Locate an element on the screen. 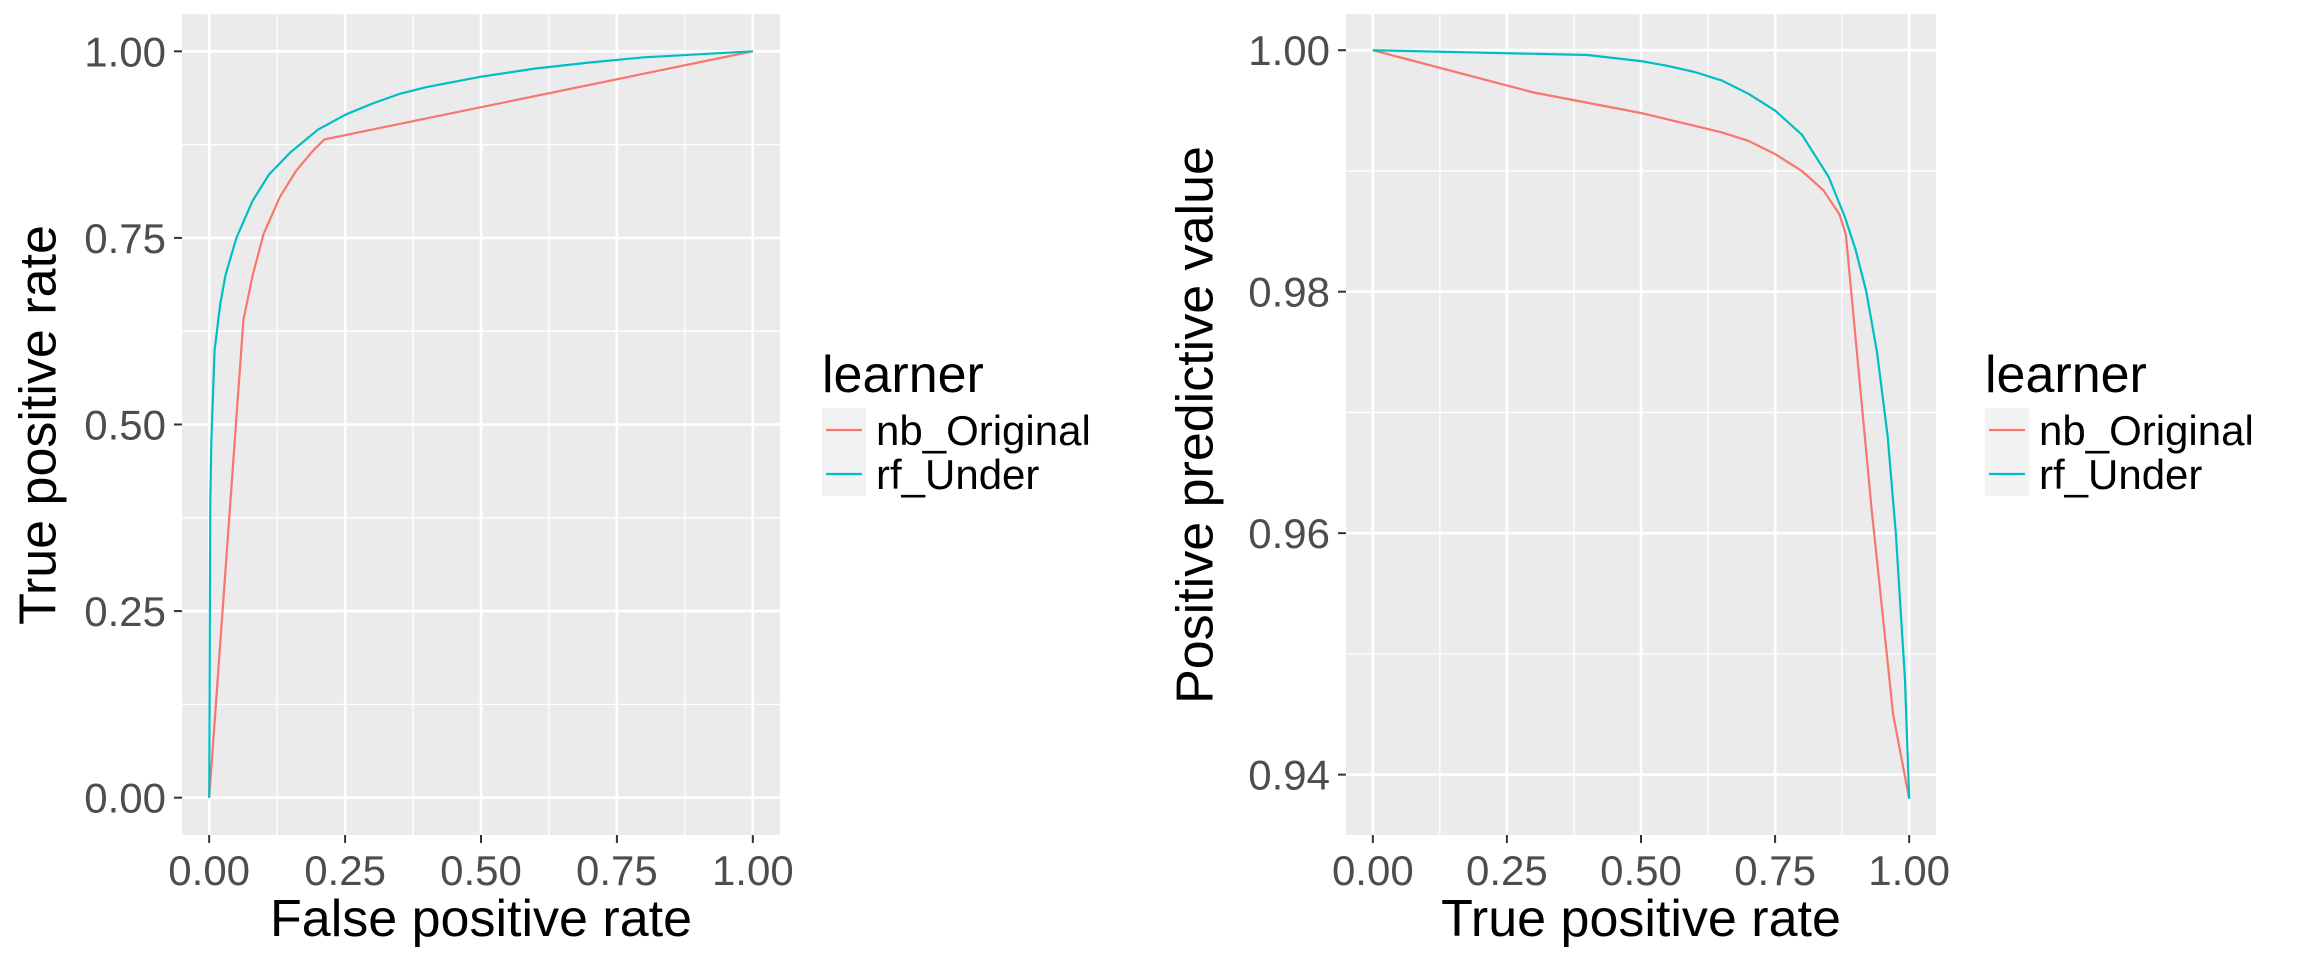 This screenshot has height=960, width=2304. y-tick-label: 0.96 is located at coordinates (1289, 533).